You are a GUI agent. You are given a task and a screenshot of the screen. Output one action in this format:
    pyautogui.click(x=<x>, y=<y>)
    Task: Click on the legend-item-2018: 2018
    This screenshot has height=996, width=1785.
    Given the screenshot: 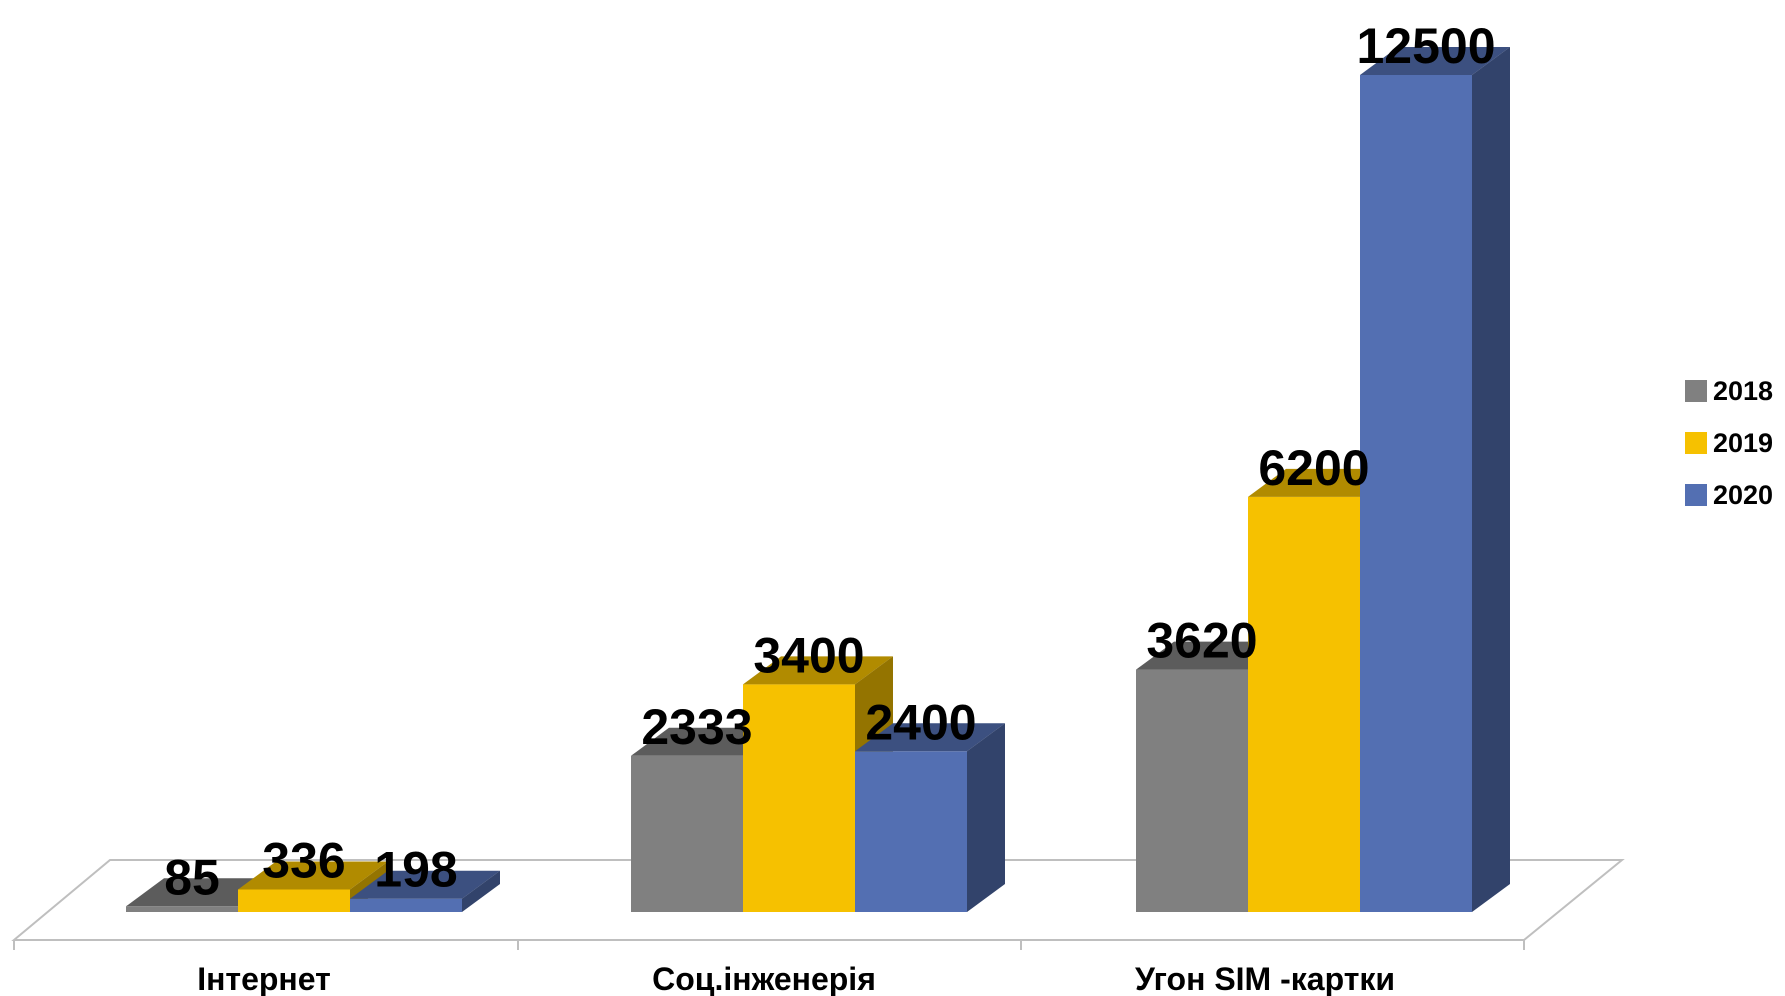 What is the action you would take?
    pyautogui.click(x=1729, y=391)
    